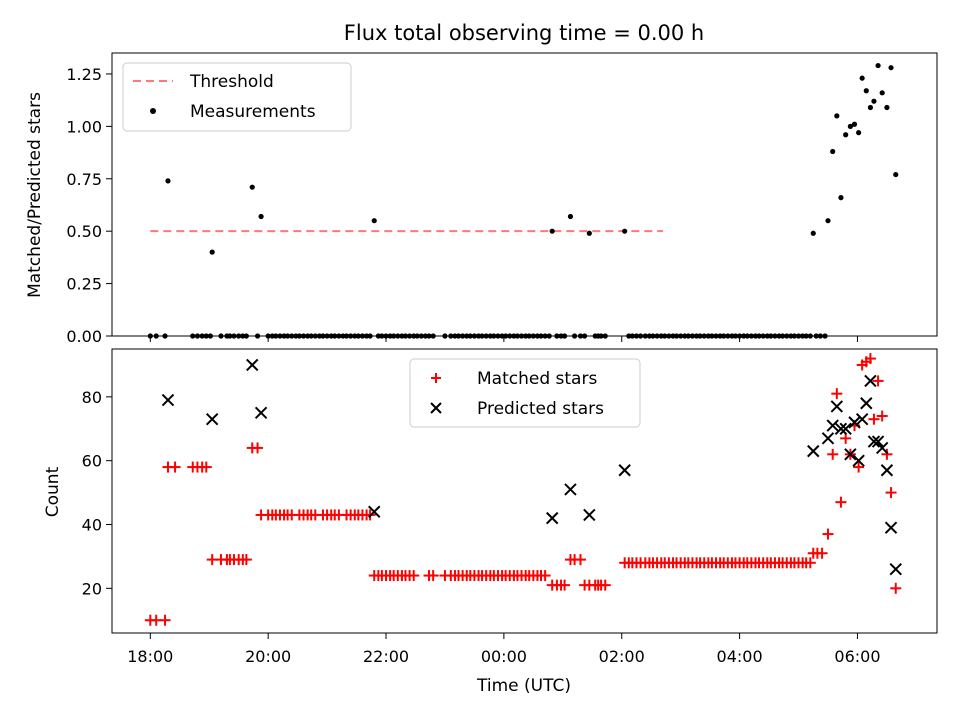  I want to click on top-y-tick-label: 1.25, so click(84, 74).